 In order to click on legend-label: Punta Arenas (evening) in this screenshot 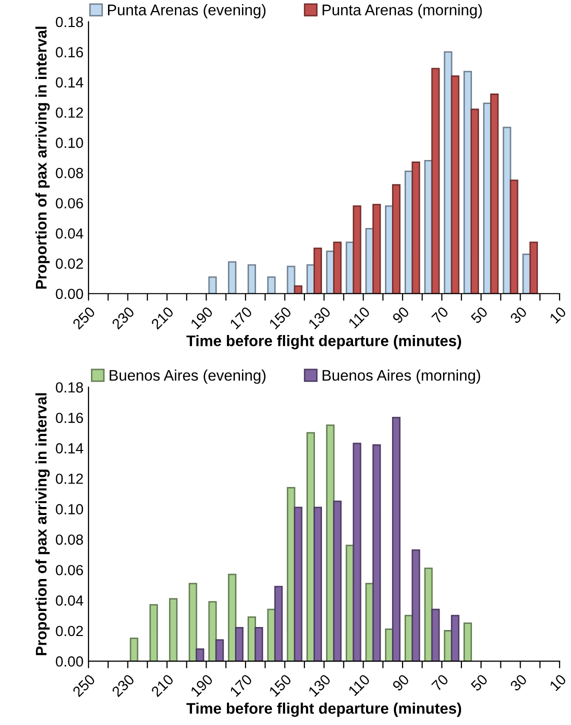, I will do `click(187, 11)`.